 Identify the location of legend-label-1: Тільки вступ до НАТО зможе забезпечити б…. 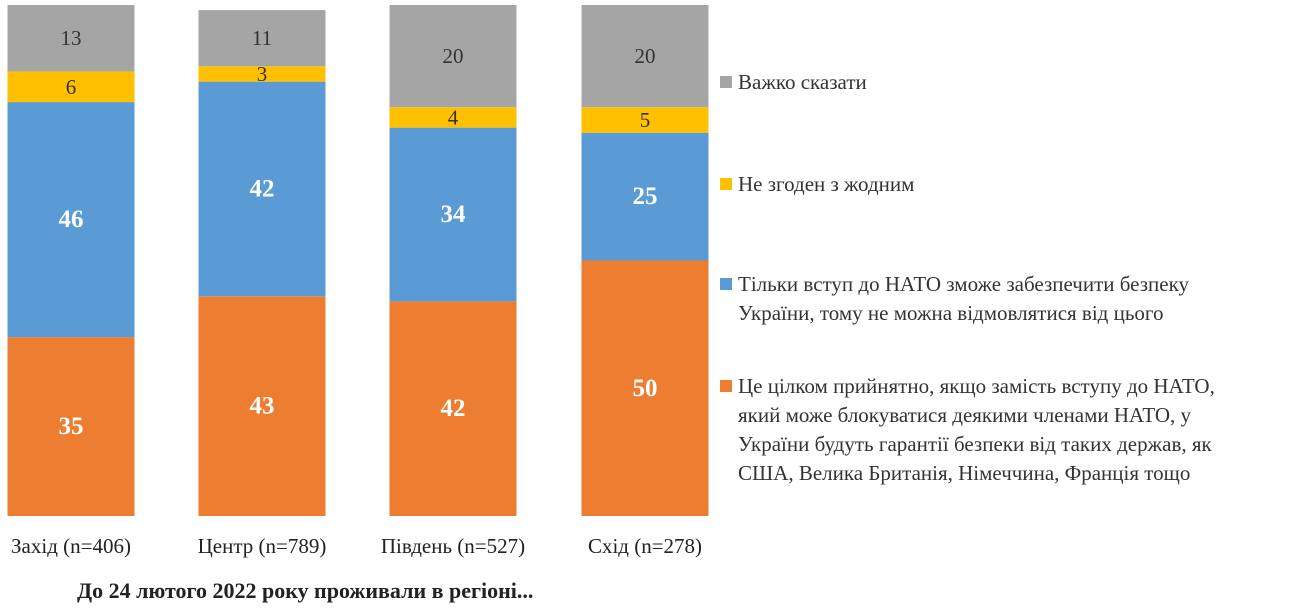
(964, 298).